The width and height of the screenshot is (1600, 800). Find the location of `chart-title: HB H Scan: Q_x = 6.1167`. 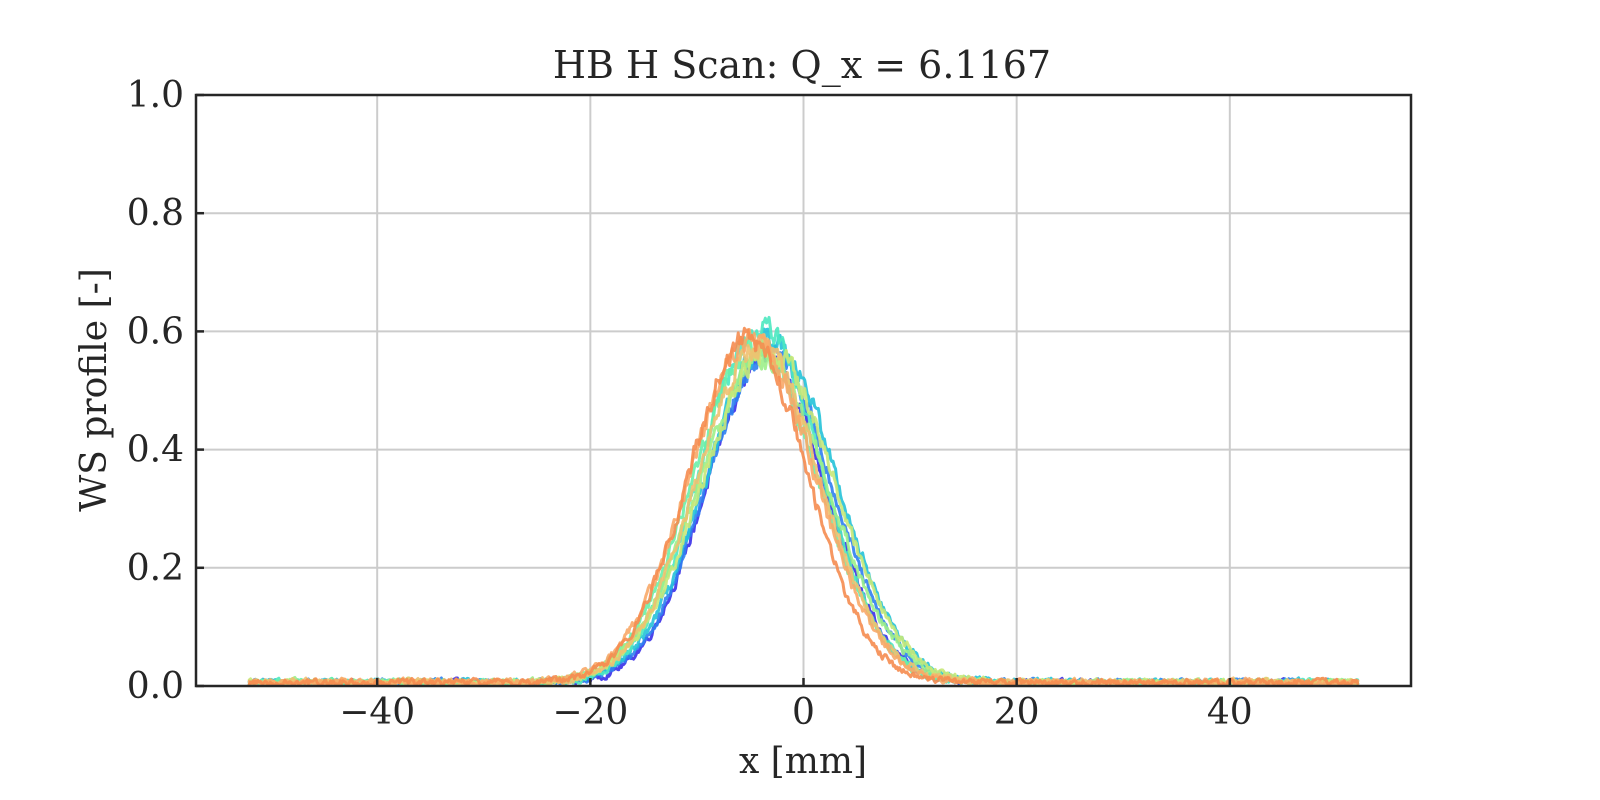

chart-title: HB H Scan: Q_x = 6.1167 is located at coordinates (802, 65).